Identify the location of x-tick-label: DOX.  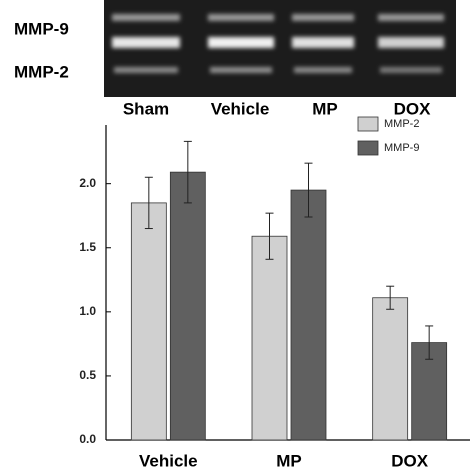
(410, 460).